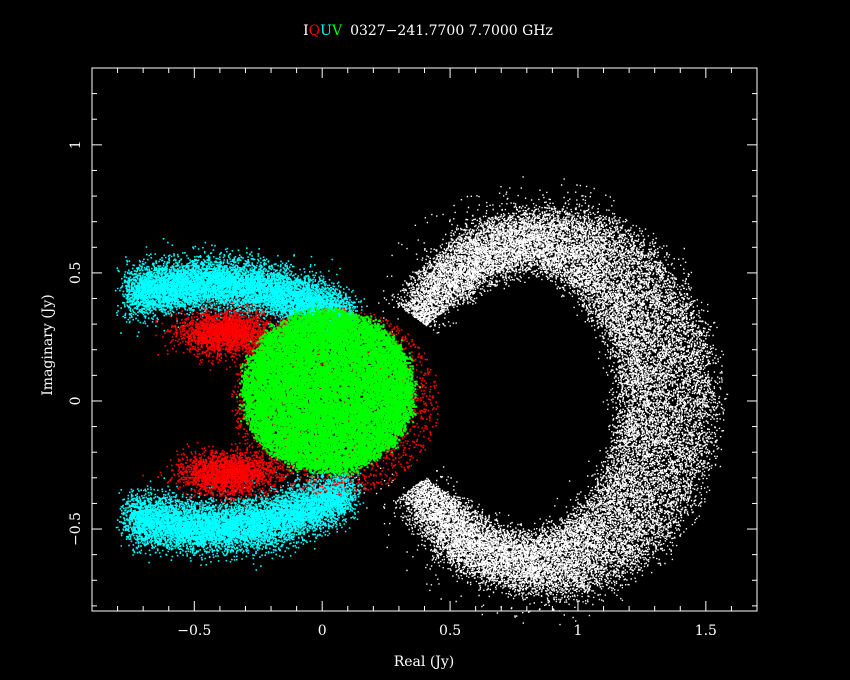  What do you see at coordinates (194, 631) in the screenshot?
I see `x-tick-label: −0.5` at bounding box center [194, 631].